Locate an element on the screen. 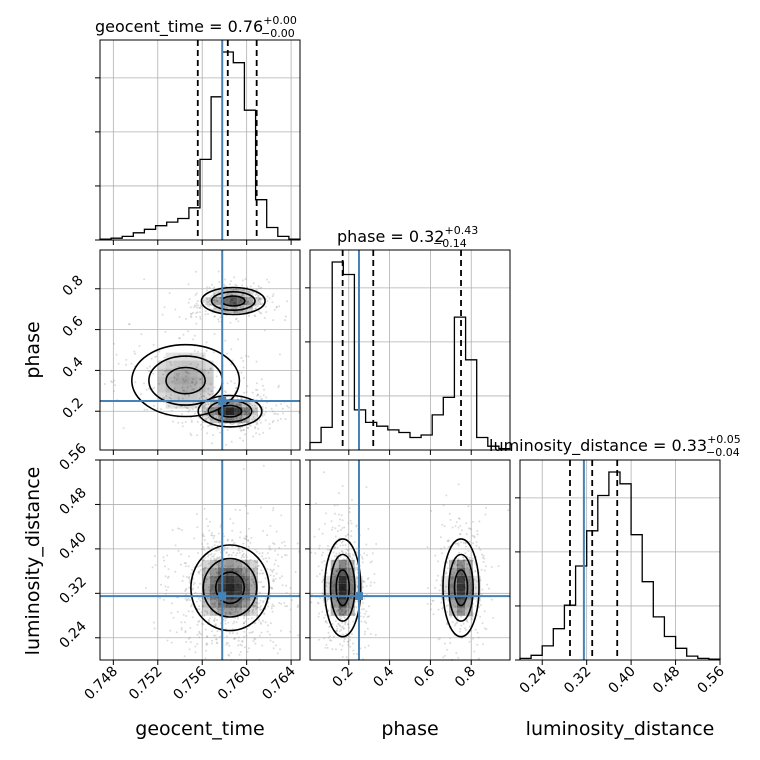 This screenshot has height=760, width=760. x-tick-label-geocent_time: 0.752 is located at coordinates (146, 684).